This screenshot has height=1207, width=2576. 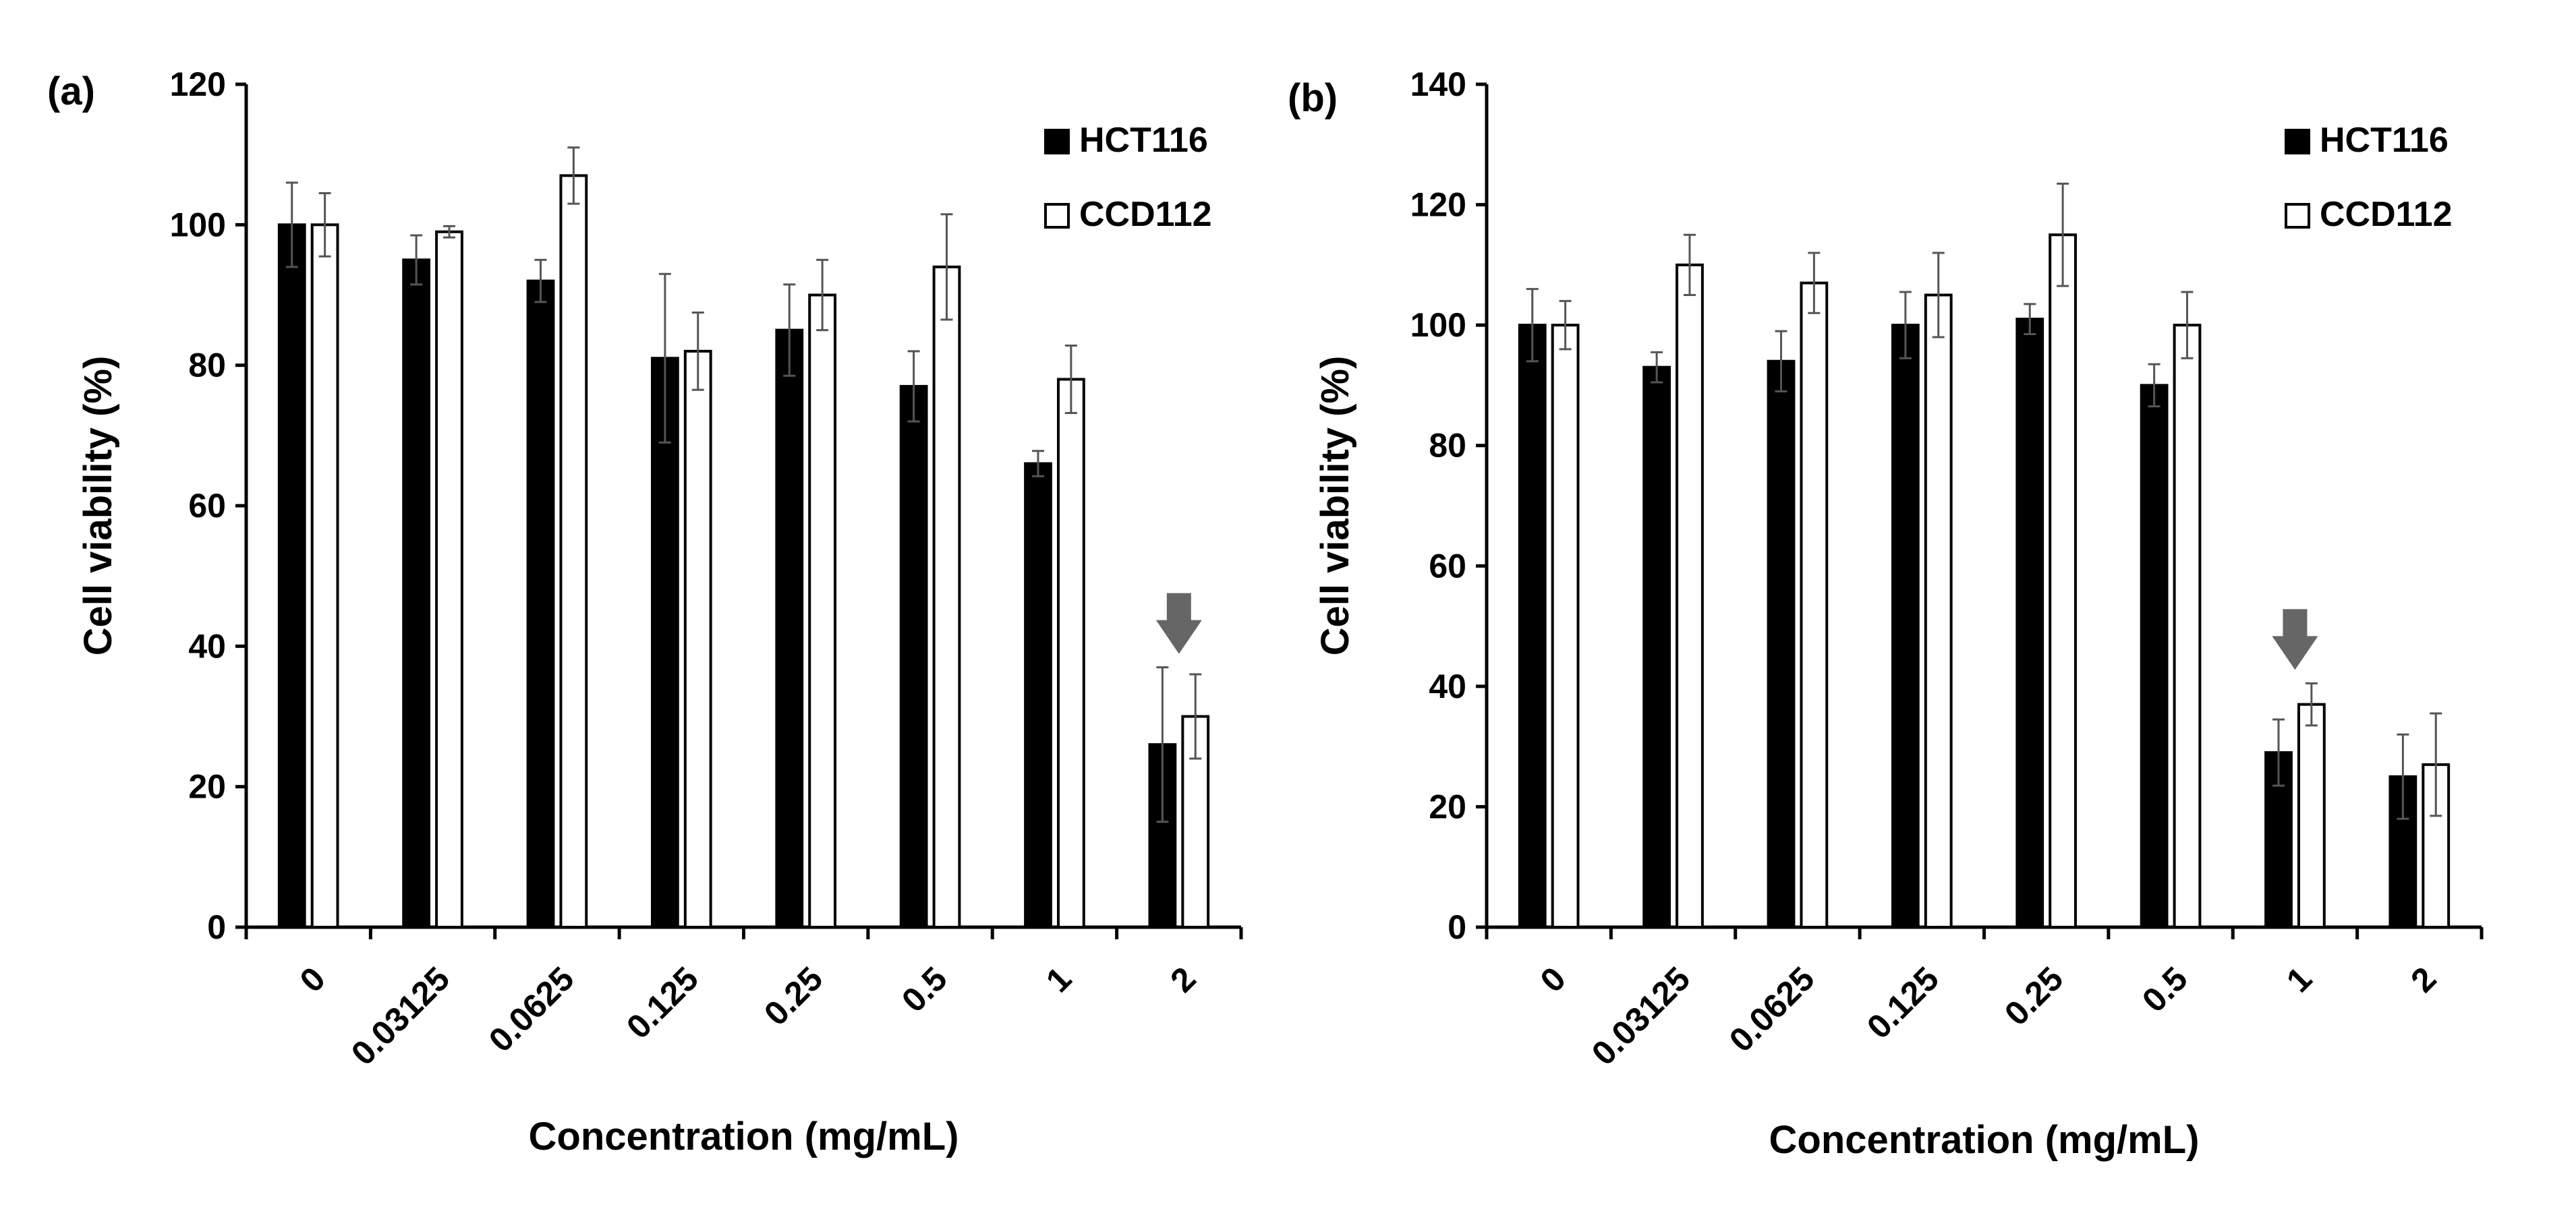 I want to click on panel-label: (a), so click(x=71, y=91).